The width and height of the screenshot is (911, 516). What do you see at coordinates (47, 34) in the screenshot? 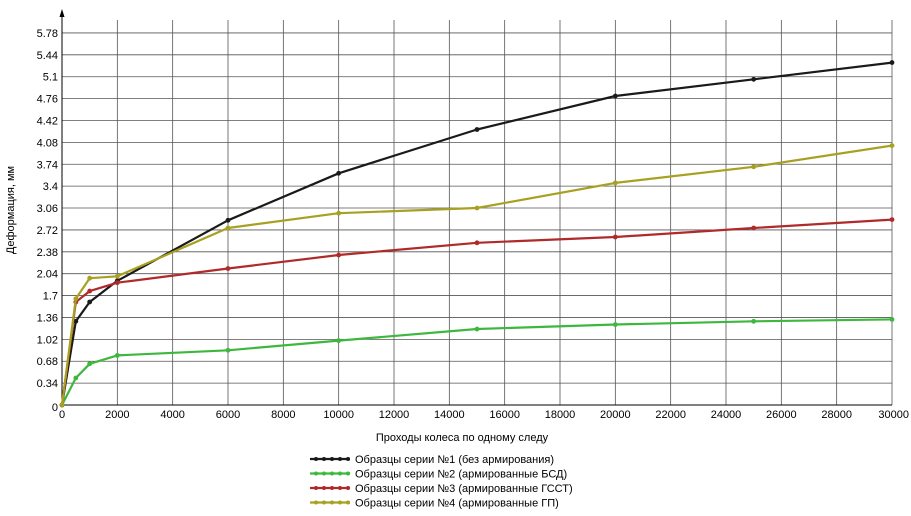
I see `y-tick-label: 5.78` at bounding box center [47, 34].